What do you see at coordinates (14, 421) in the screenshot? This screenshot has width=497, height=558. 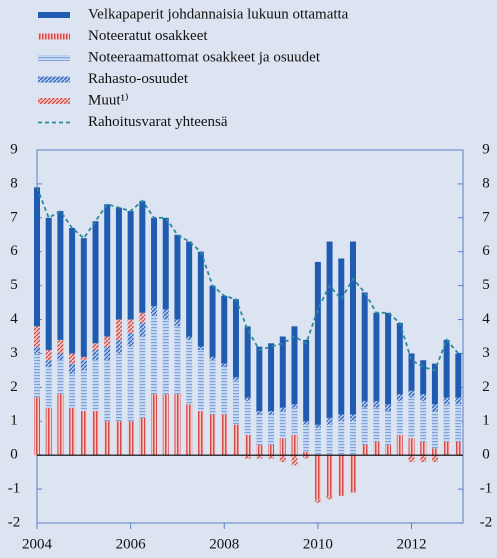 I see `y-tick-label: 1` at bounding box center [14, 421].